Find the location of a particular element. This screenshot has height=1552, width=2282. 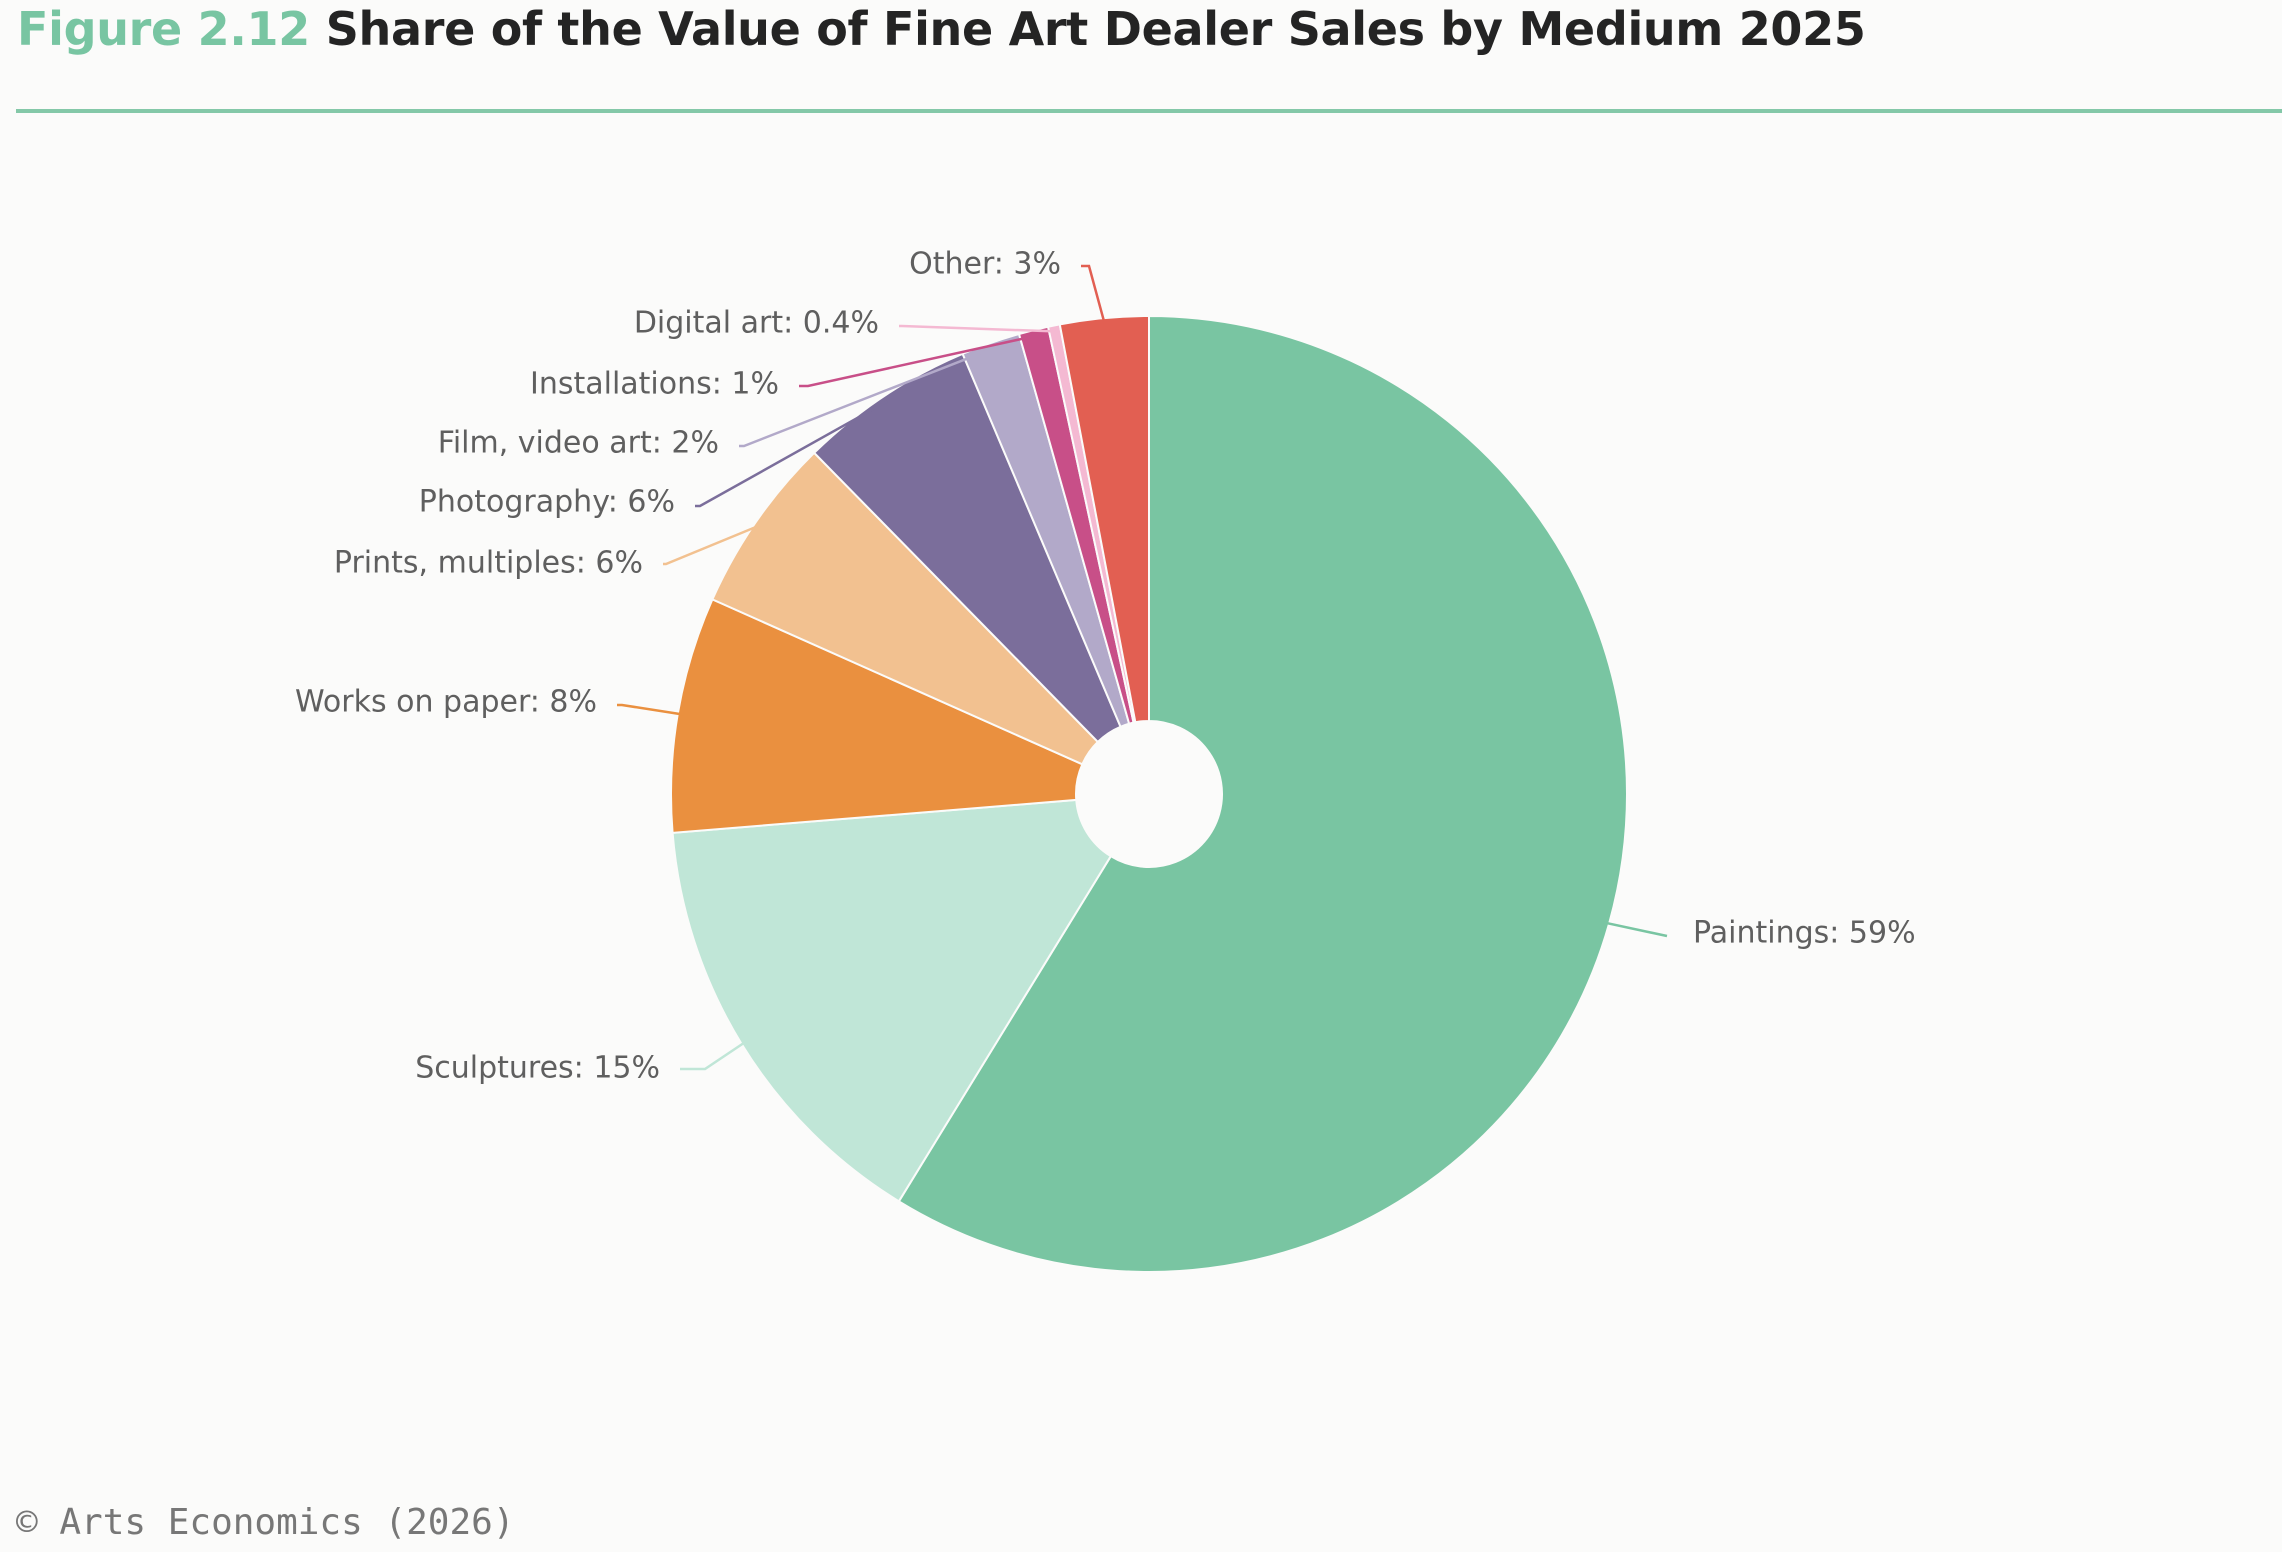

leader-line-photography is located at coordinates (791, 454).